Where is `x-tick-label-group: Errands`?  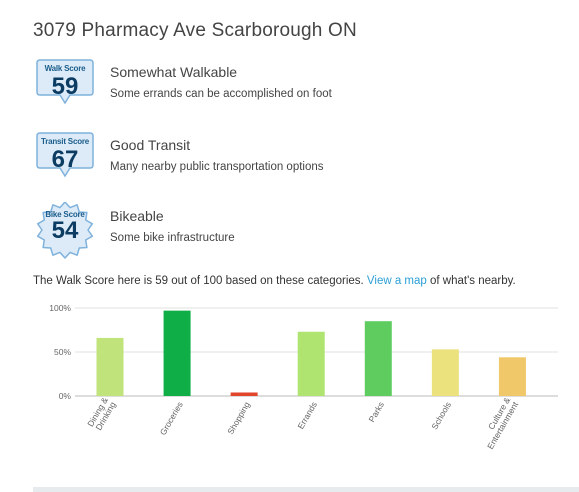 x-tick-label-group: Errands is located at coordinates (307, 415).